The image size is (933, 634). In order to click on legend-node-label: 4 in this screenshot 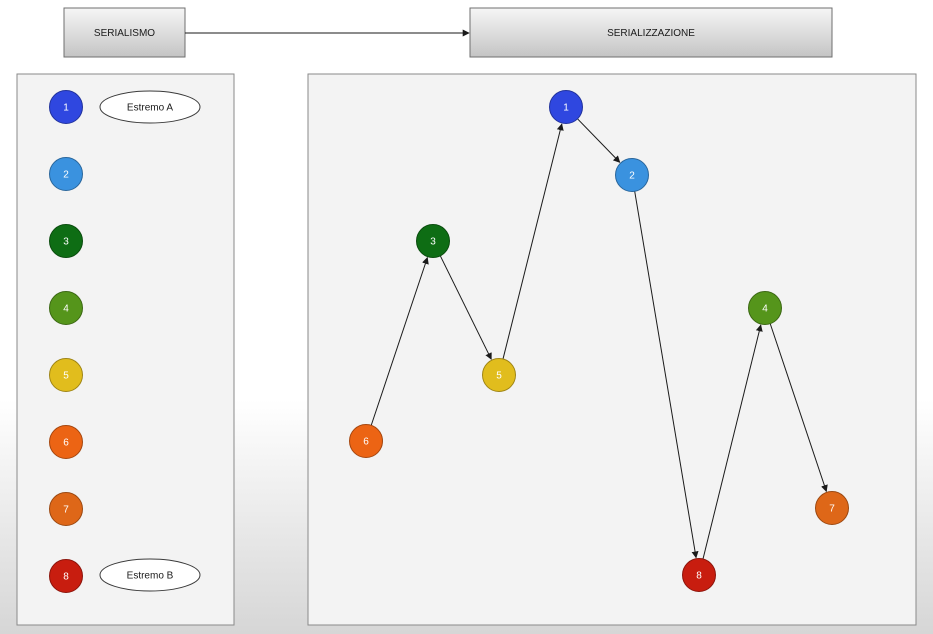, I will do `click(66, 309)`.